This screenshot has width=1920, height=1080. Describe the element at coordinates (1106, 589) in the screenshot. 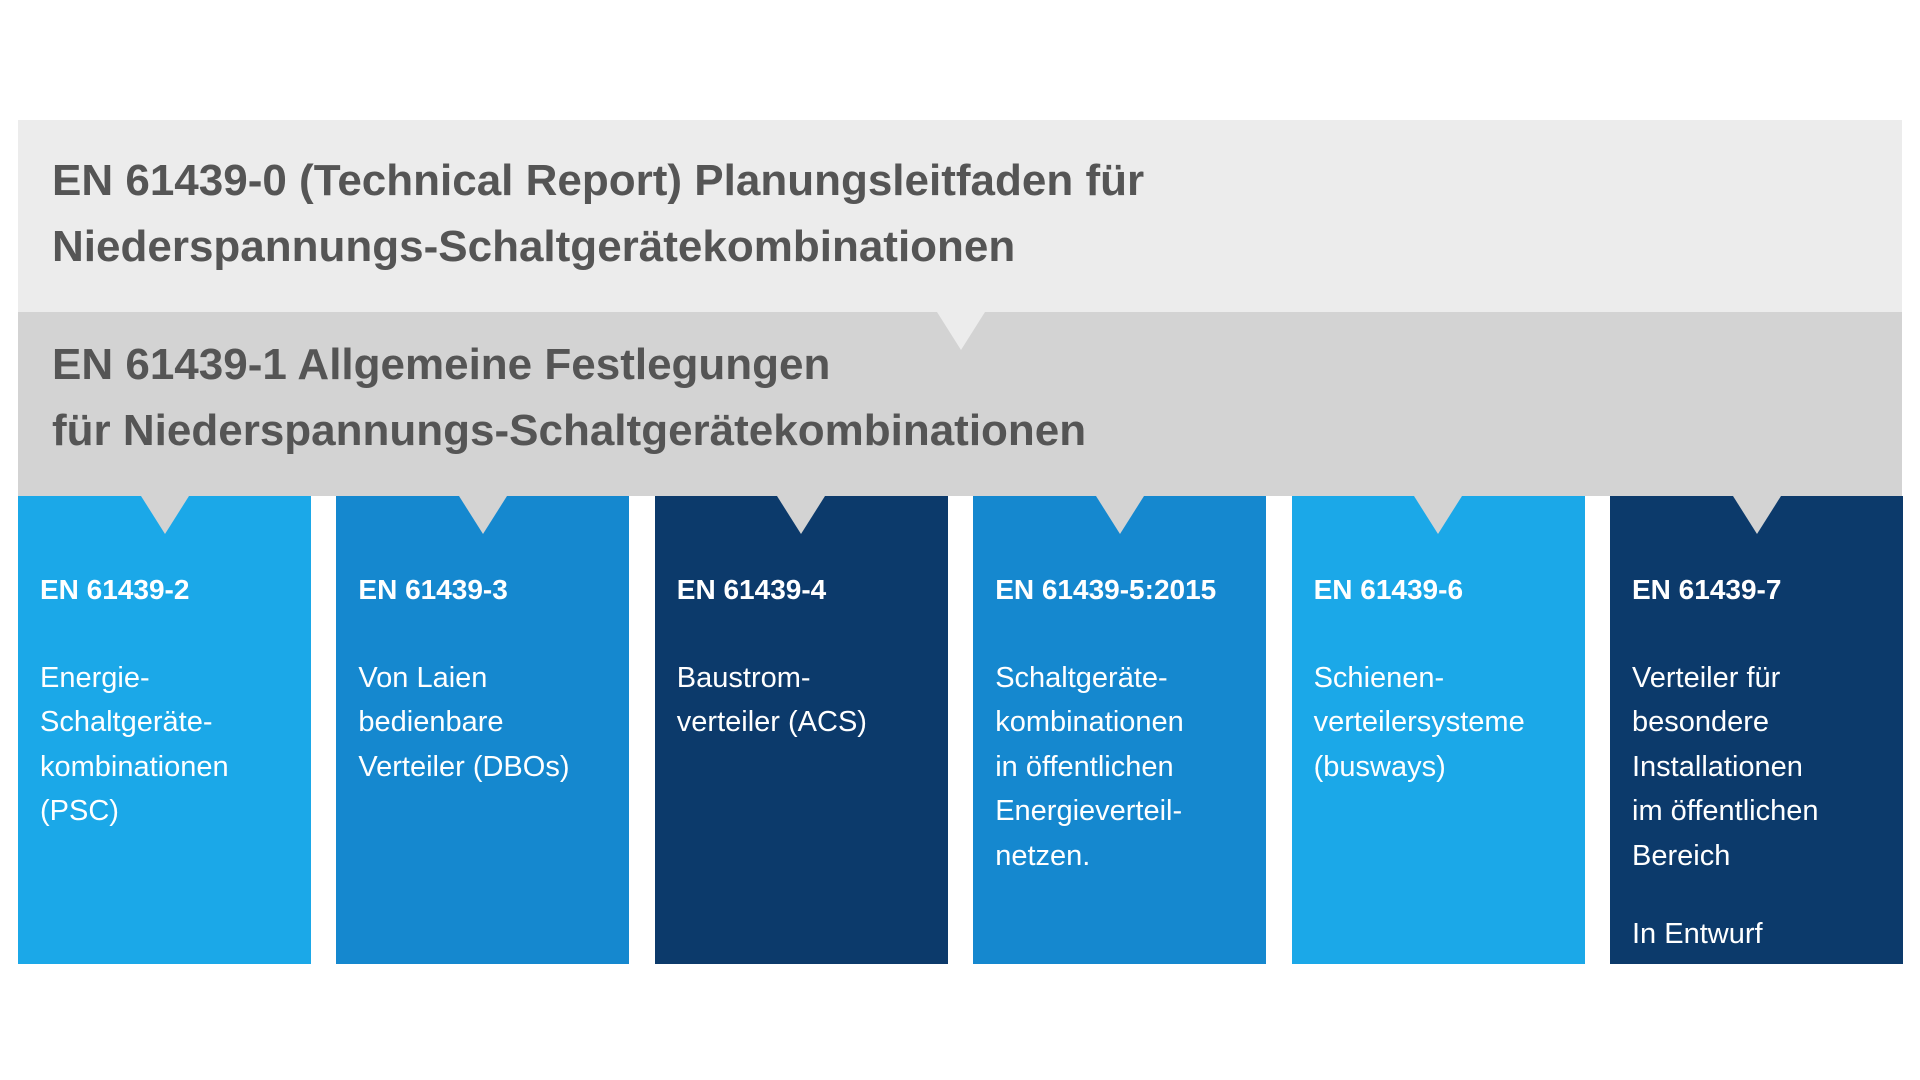

I see `column-title: EN 61439-5:2015` at that location.